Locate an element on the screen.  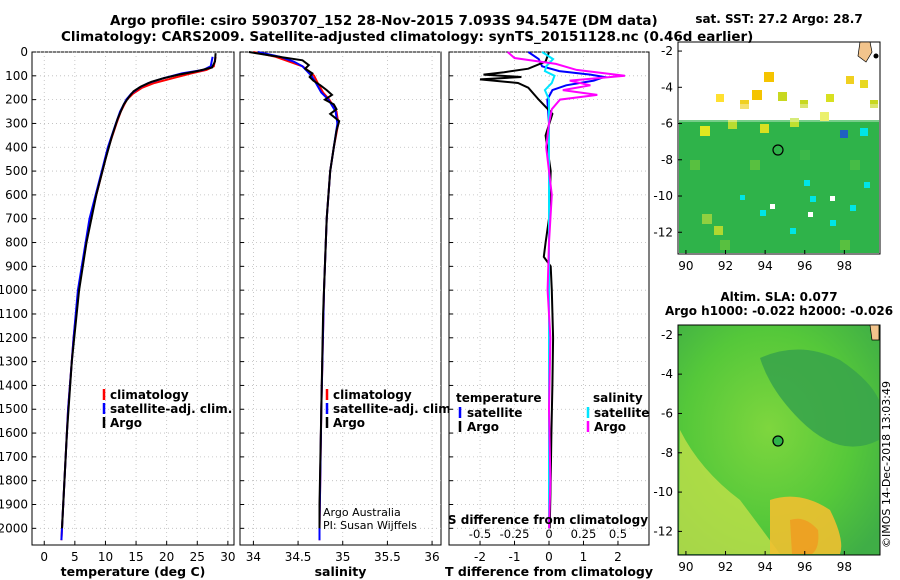
difference-xtick-label: 1 is located at coordinates (584, 557).